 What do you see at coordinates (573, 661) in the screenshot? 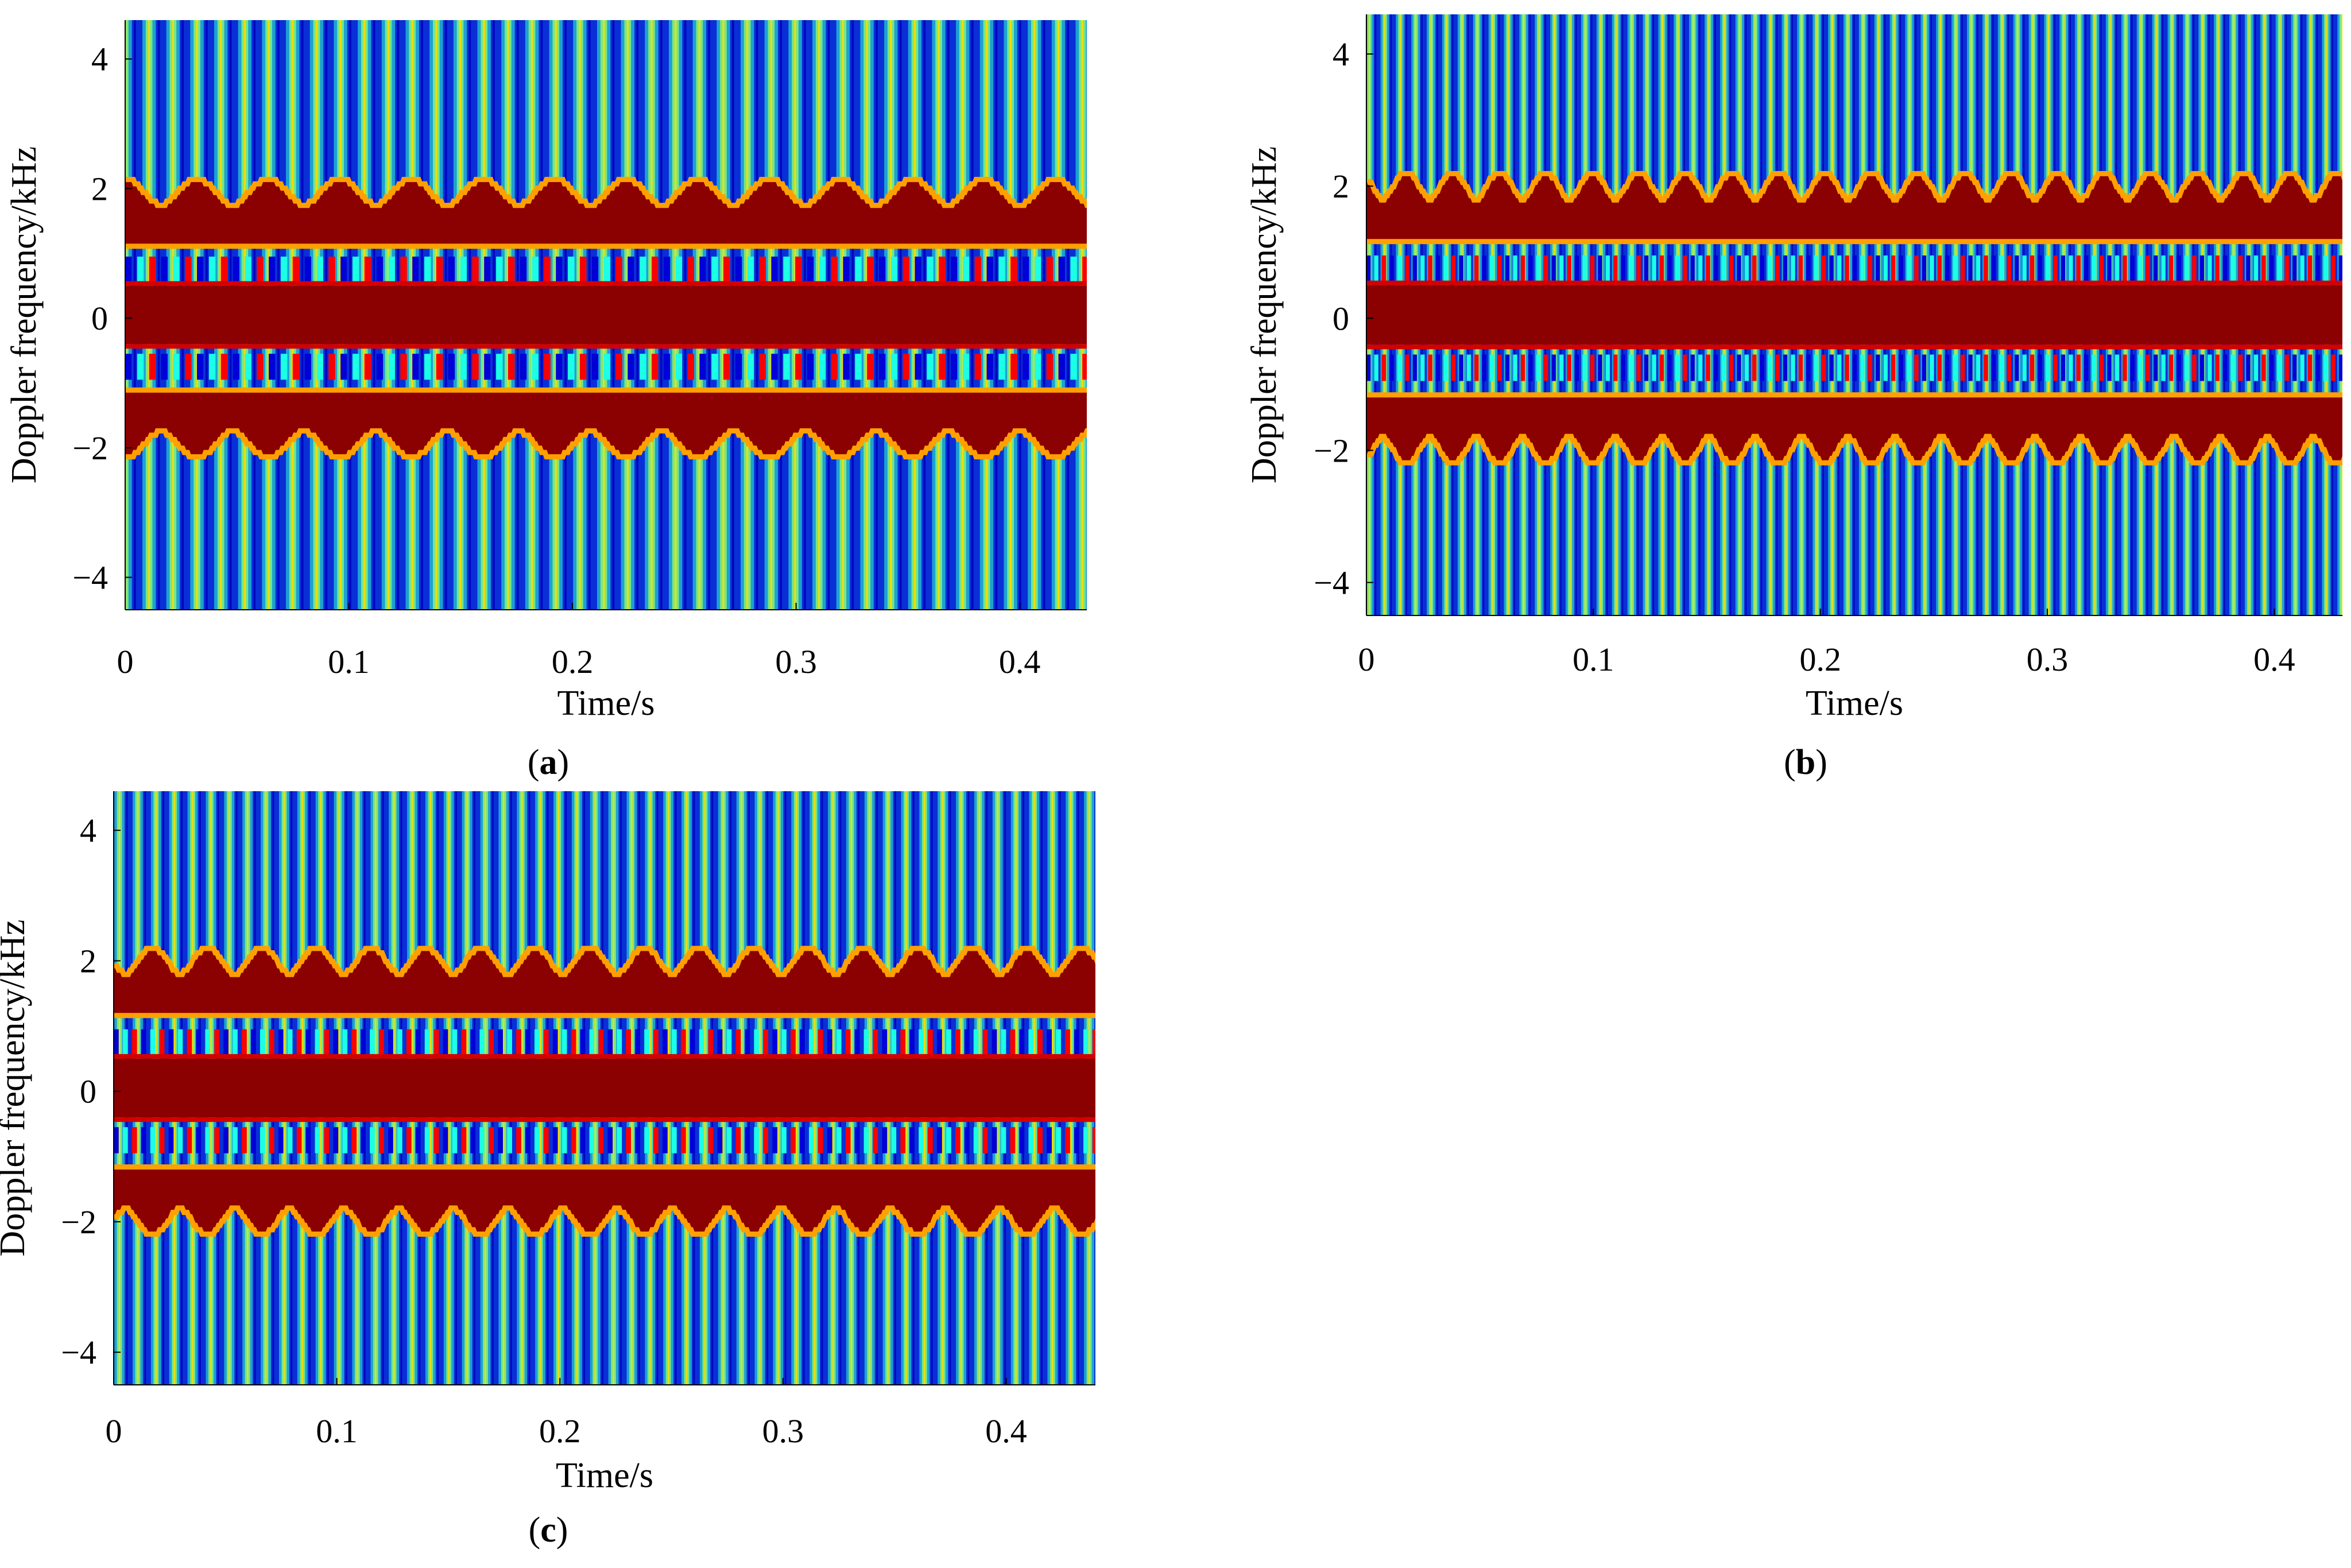
I see `x-tick-label: 0.2` at bounding box center [573, 661].